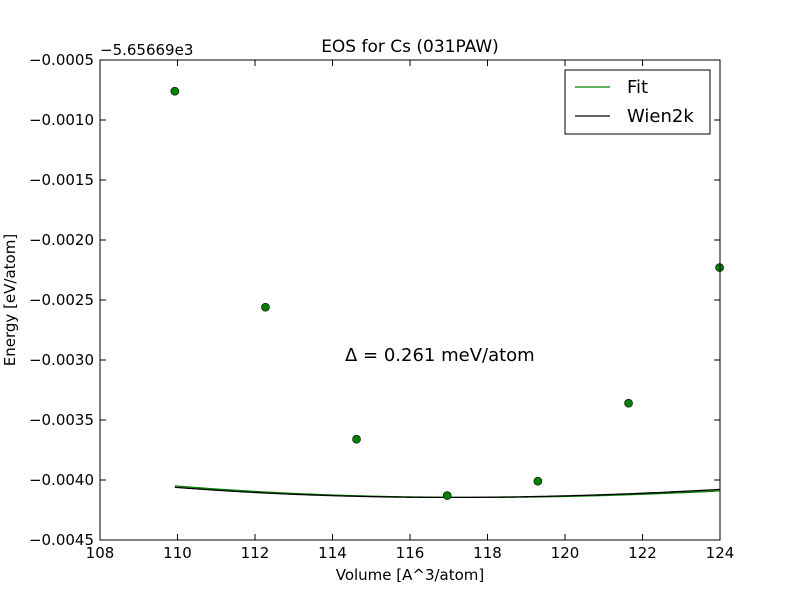 The height and width of the screenshot is (600, 800). I want to click on y-tick-label: −0.0010, so click(61, 120).